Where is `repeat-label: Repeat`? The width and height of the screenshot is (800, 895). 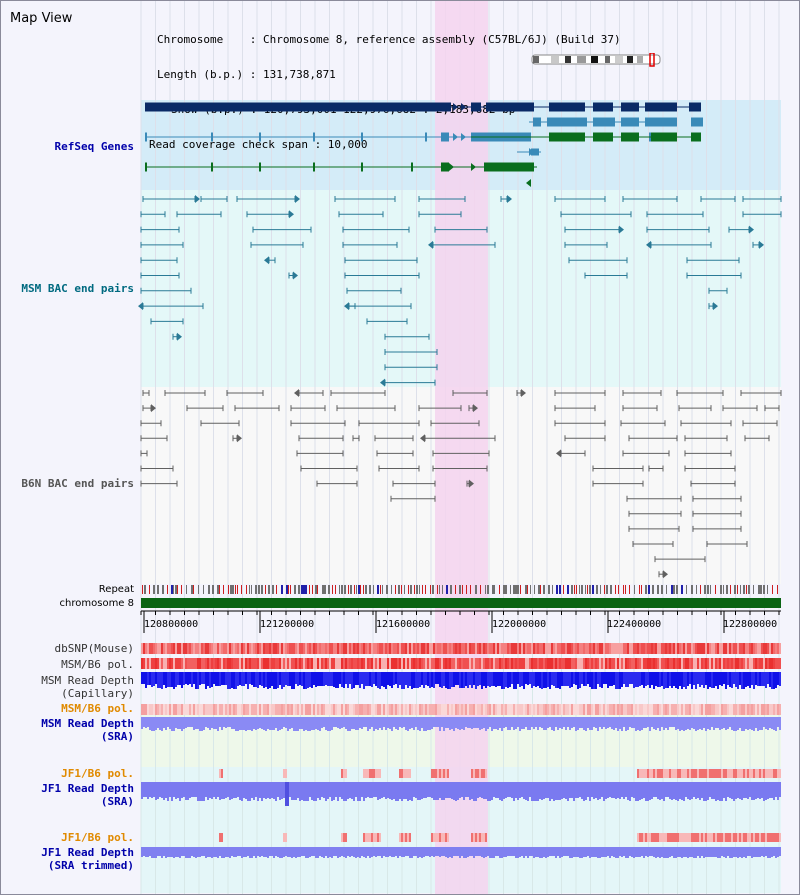 repeat-label: Repeat is located at coordinates (116, 589).